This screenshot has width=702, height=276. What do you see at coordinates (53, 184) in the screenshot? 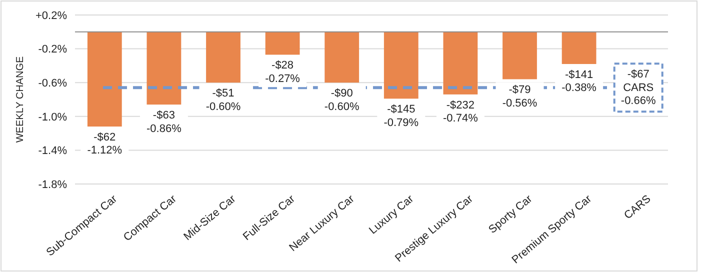
I see `y-tick-label: -1.8%` at bounding box center [53, 184].